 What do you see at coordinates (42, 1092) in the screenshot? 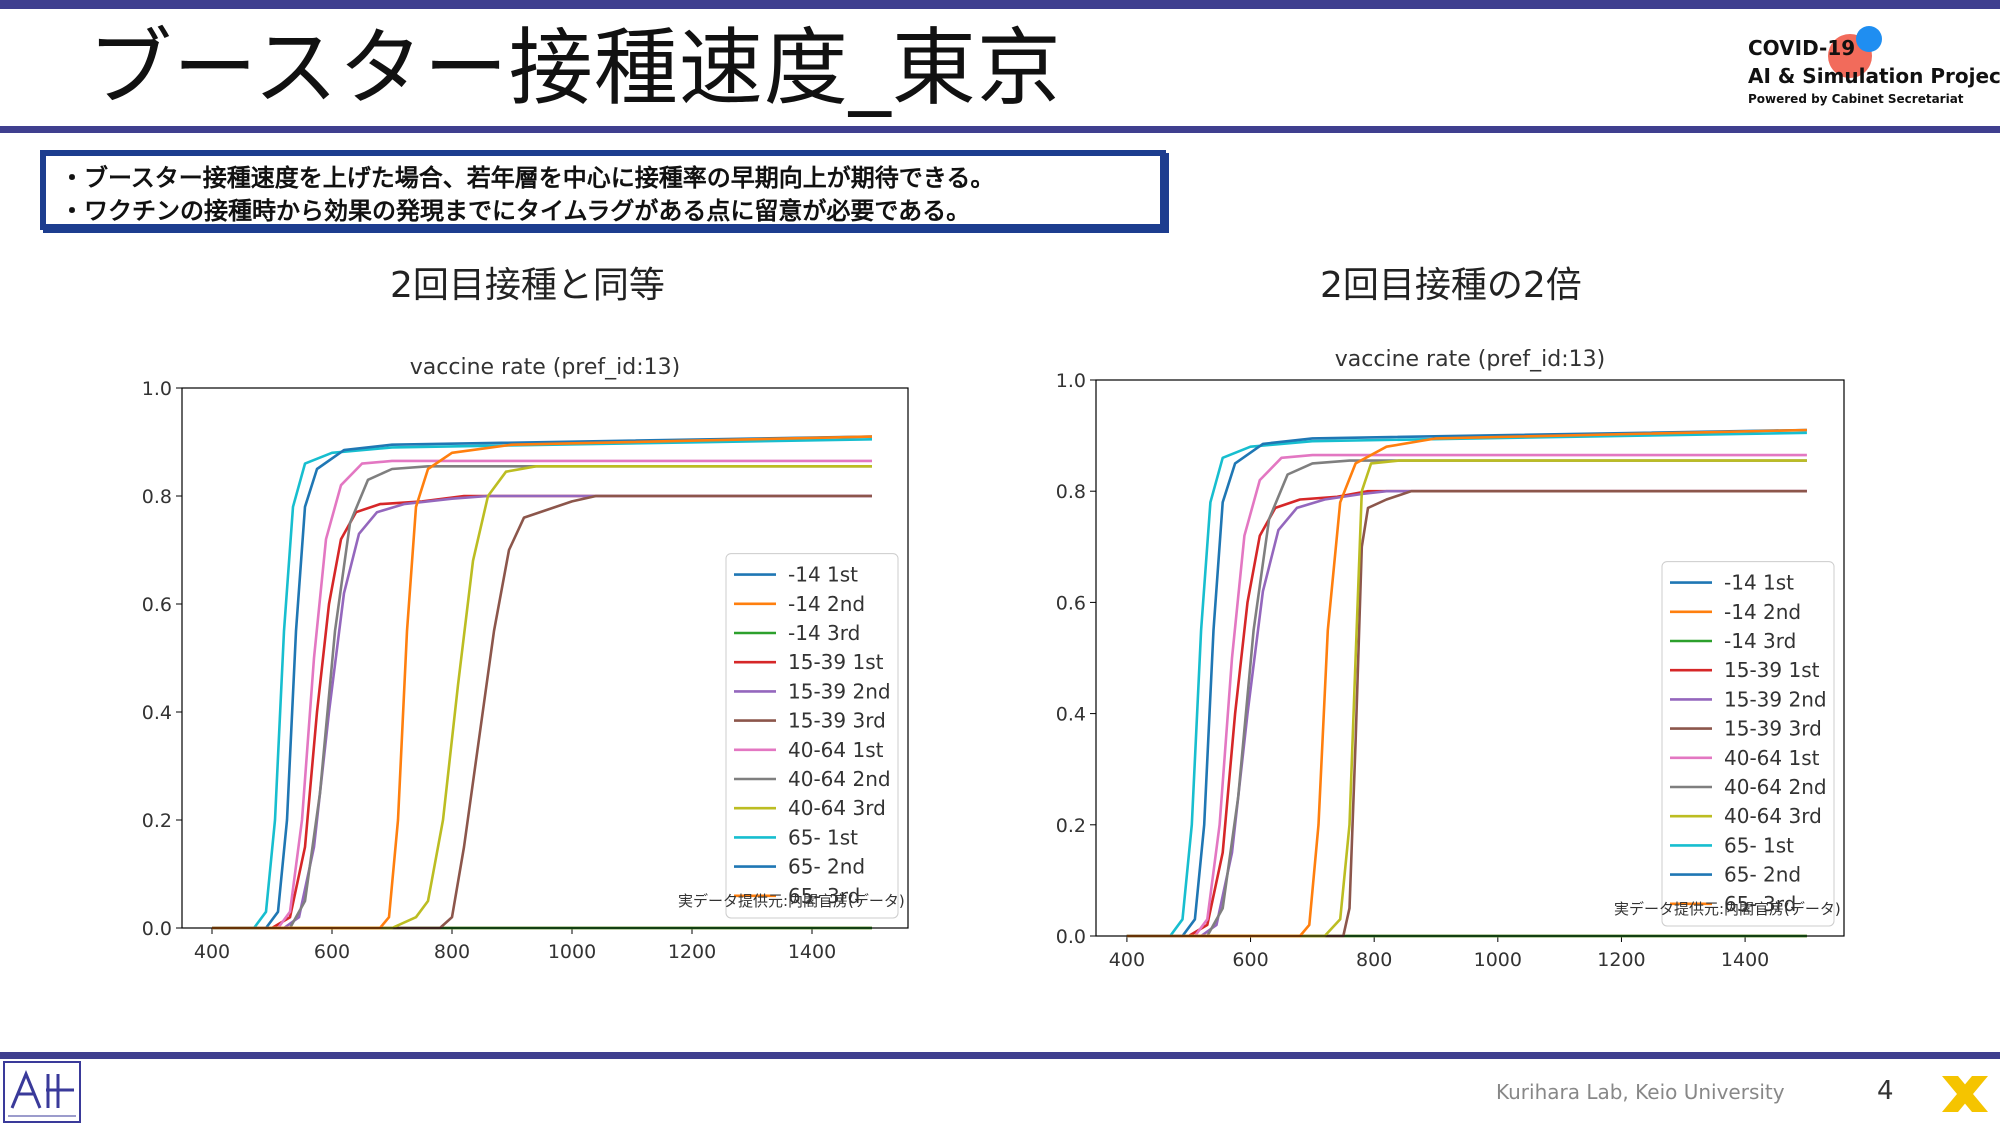
I see `lab-ai-logo` at bounding box center [42, 1092].